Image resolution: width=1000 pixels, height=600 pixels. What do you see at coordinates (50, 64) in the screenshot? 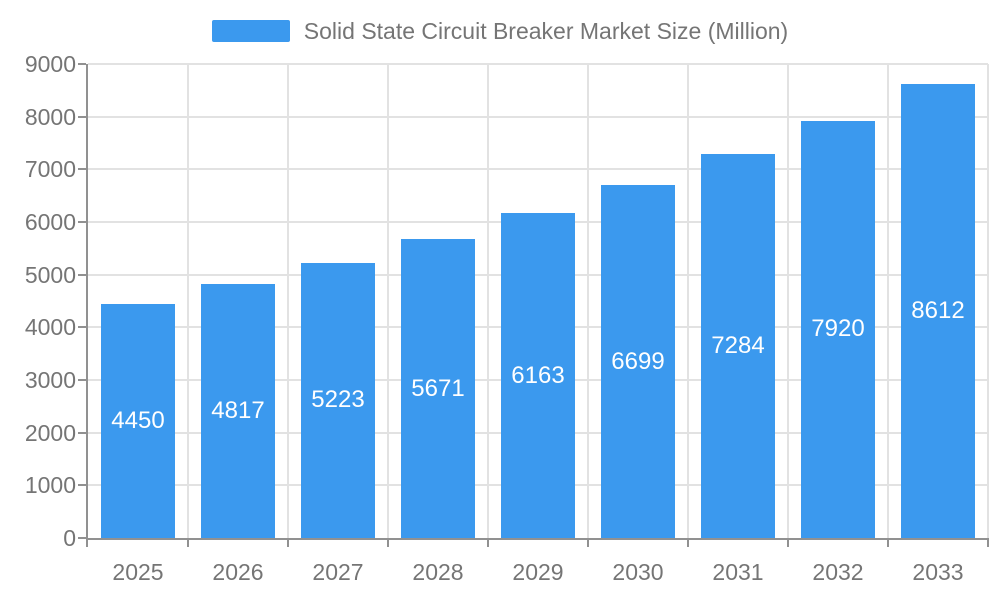
I see `y-tick-label: 9000` at bounding box center [50, 64].